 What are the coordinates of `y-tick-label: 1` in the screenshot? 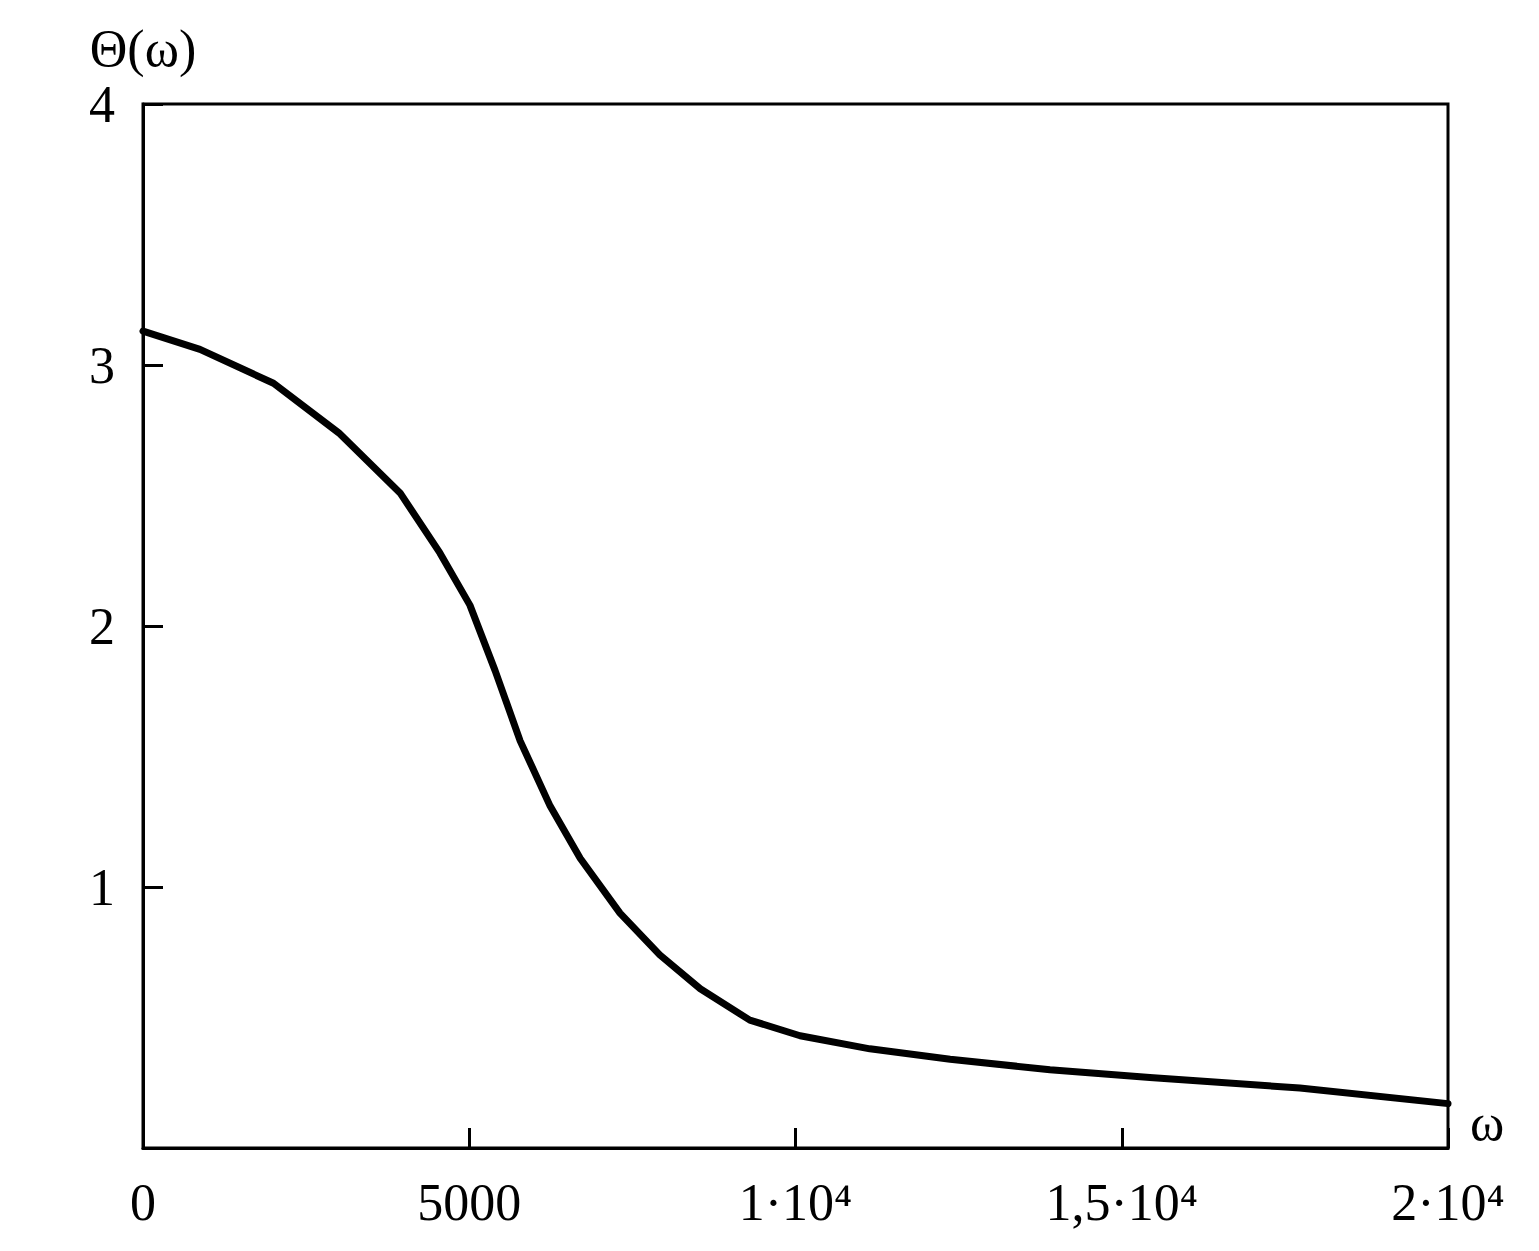 It's located at (102, 887).